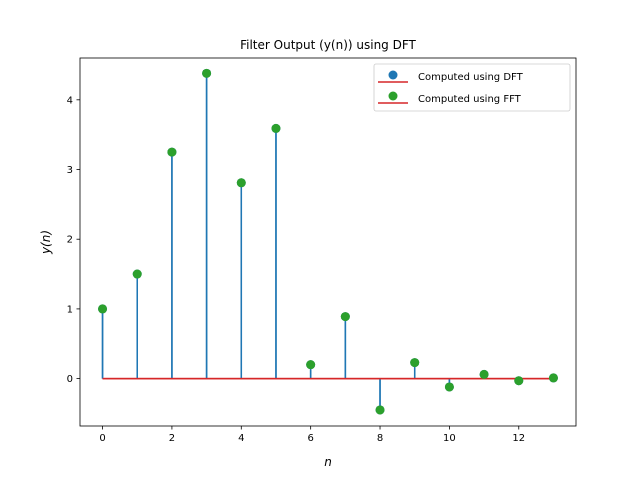 The height and width of the screenshot is (480, 640). Describe the element at coordinates (393, 75) in the screenshot. I see `legend-dft-marker-swatch` at that location.